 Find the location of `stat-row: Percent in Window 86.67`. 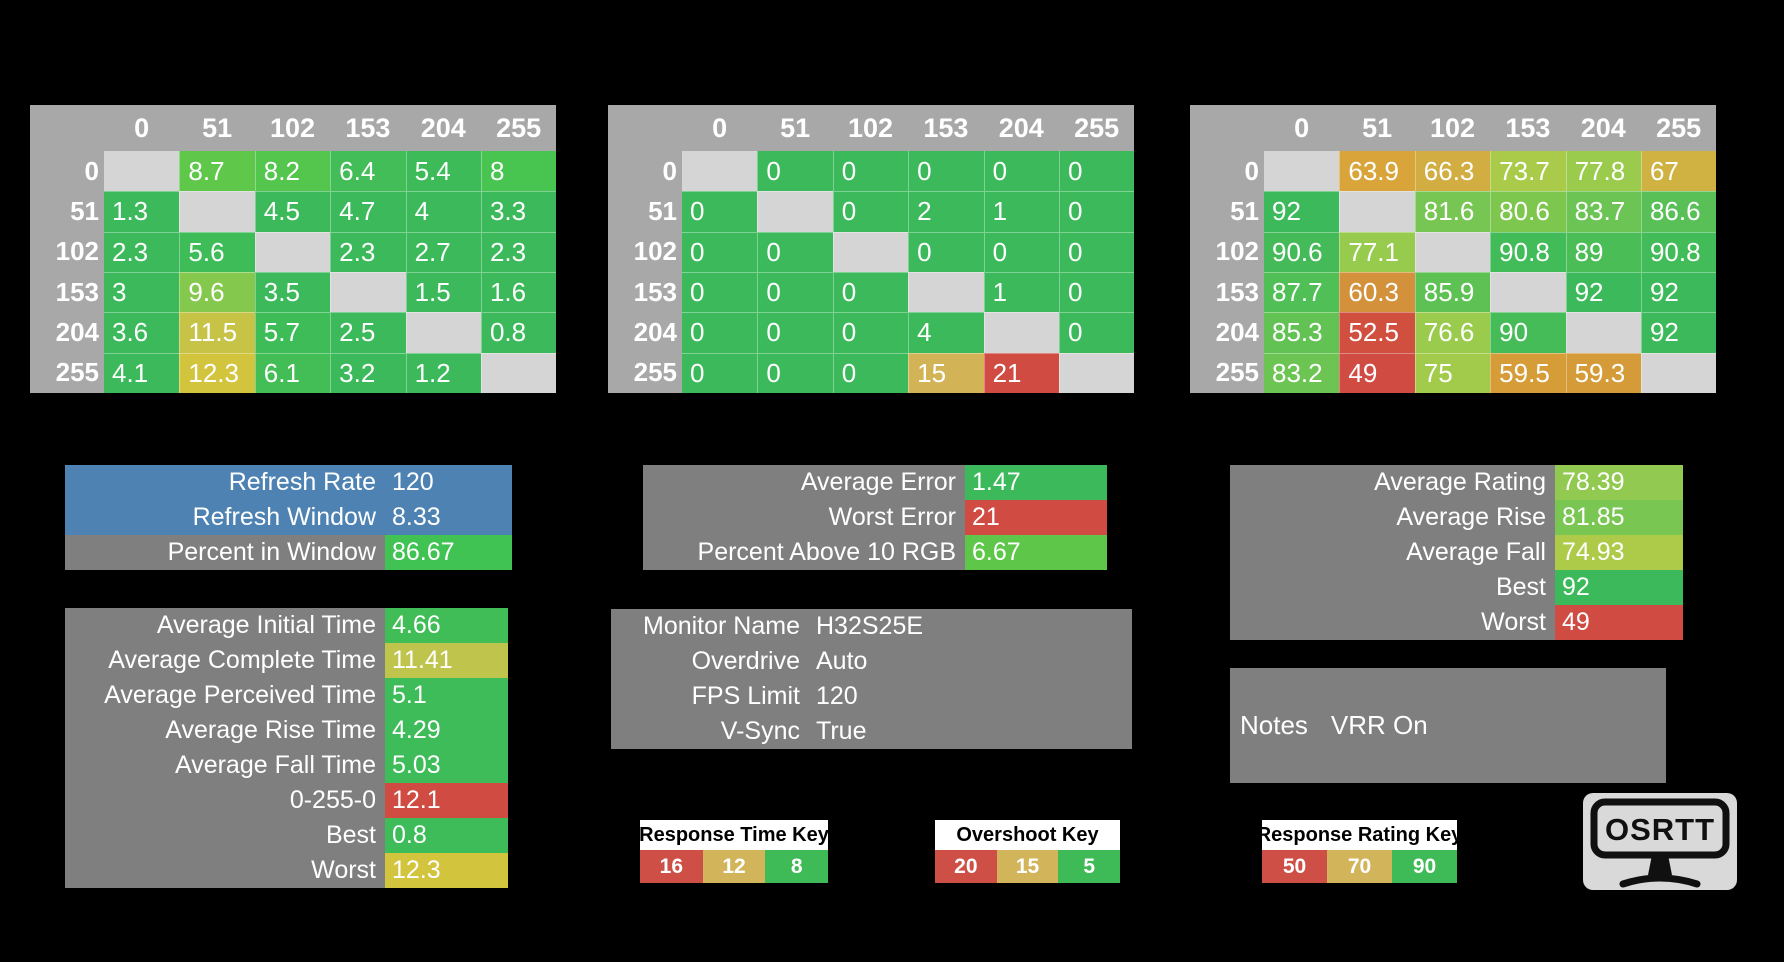

stat-row: Percent in Window 86.67 is located at coordinates (288, 552).